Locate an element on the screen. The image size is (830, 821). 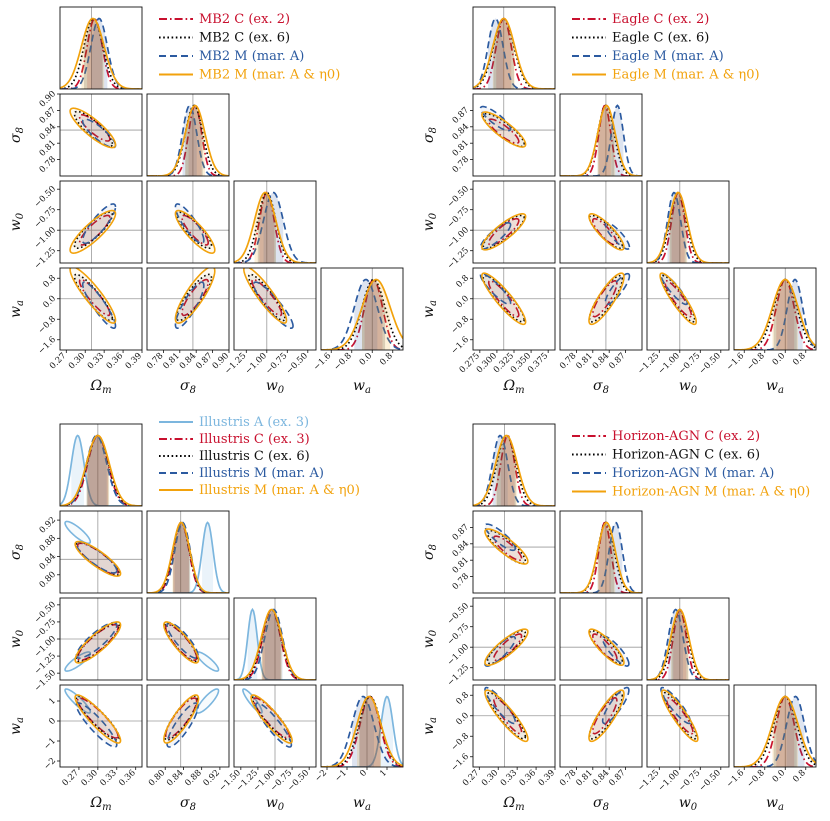
x-tick-label: −0.50 is located at coordinates (710, 364).